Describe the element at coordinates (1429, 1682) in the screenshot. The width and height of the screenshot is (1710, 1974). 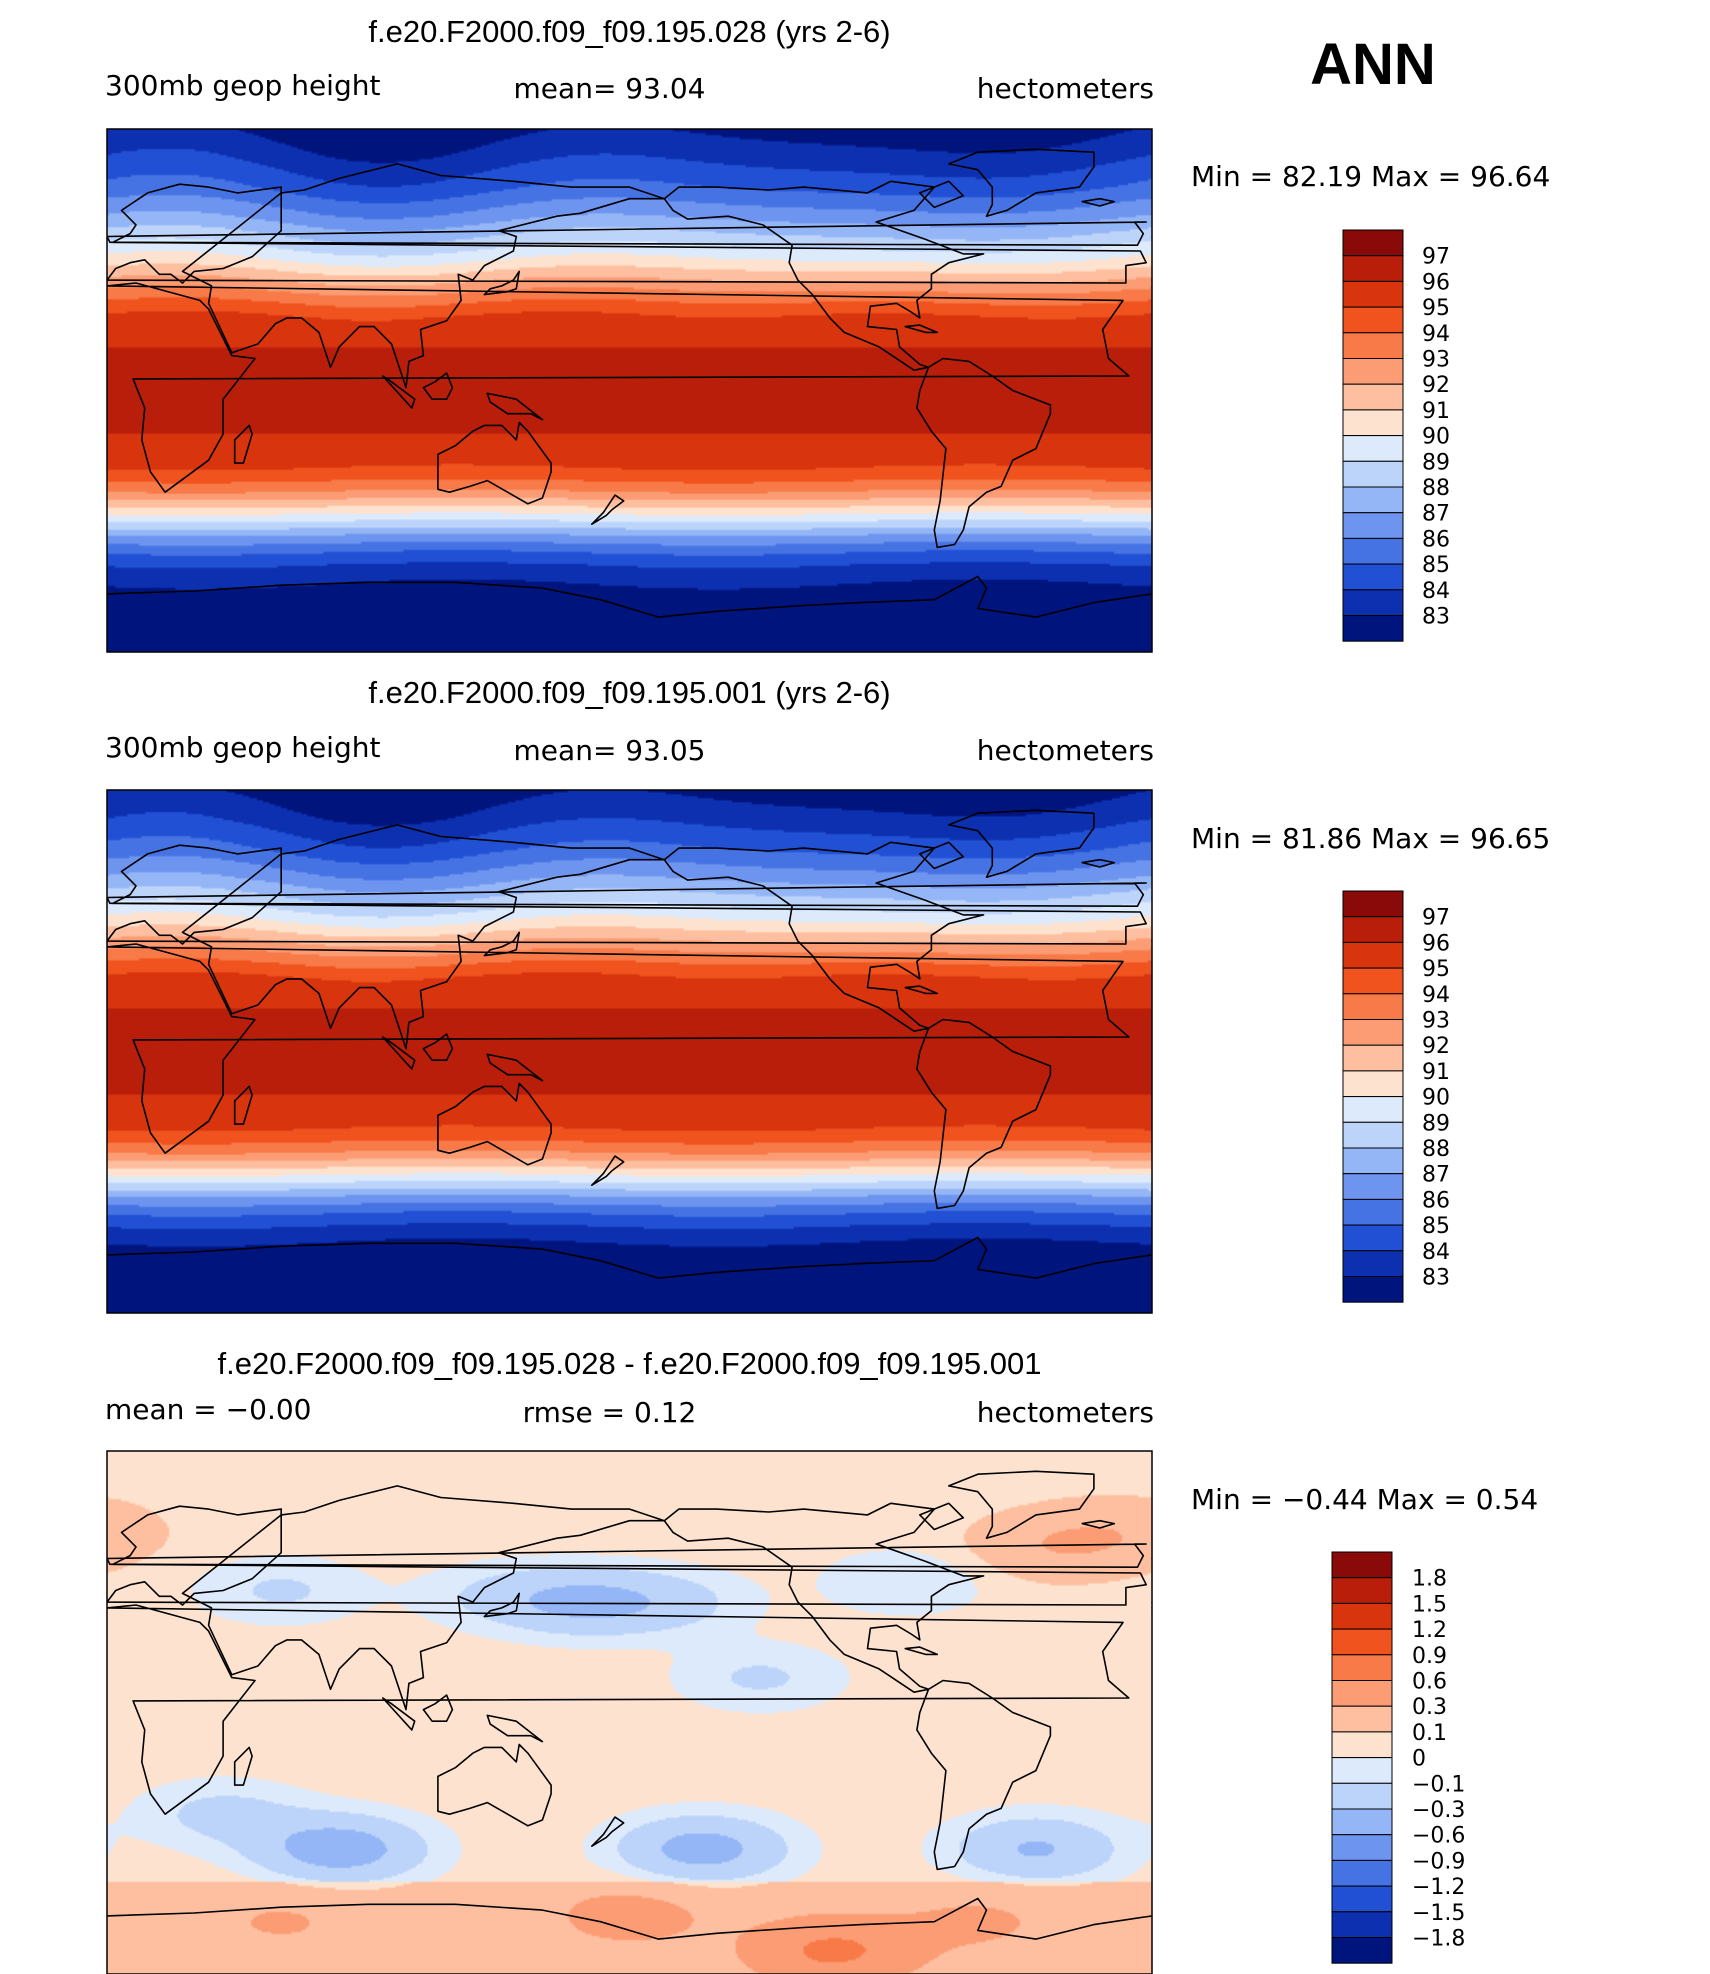
I see `colorbar-tick-label: 0.6` at that location.